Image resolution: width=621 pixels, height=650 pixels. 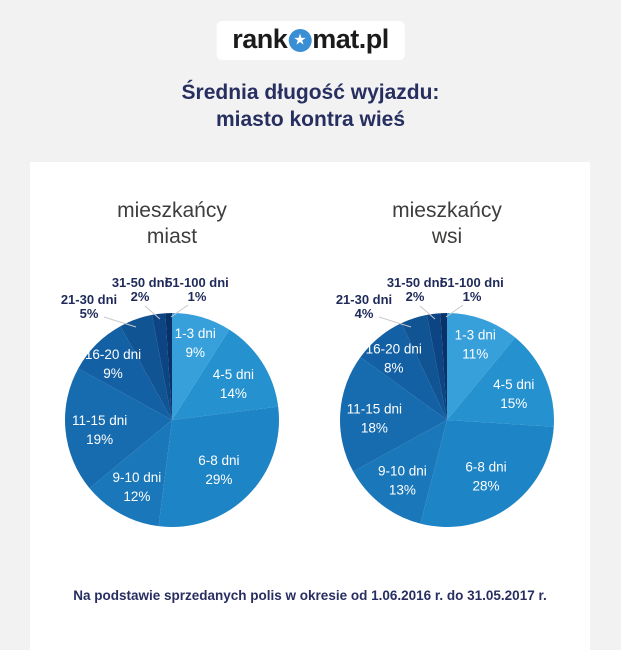 What do you see at coordinates (350, 39) in the screenshot?
I see `logo-text-post: mat.pl` at bounding box center [350, 39].